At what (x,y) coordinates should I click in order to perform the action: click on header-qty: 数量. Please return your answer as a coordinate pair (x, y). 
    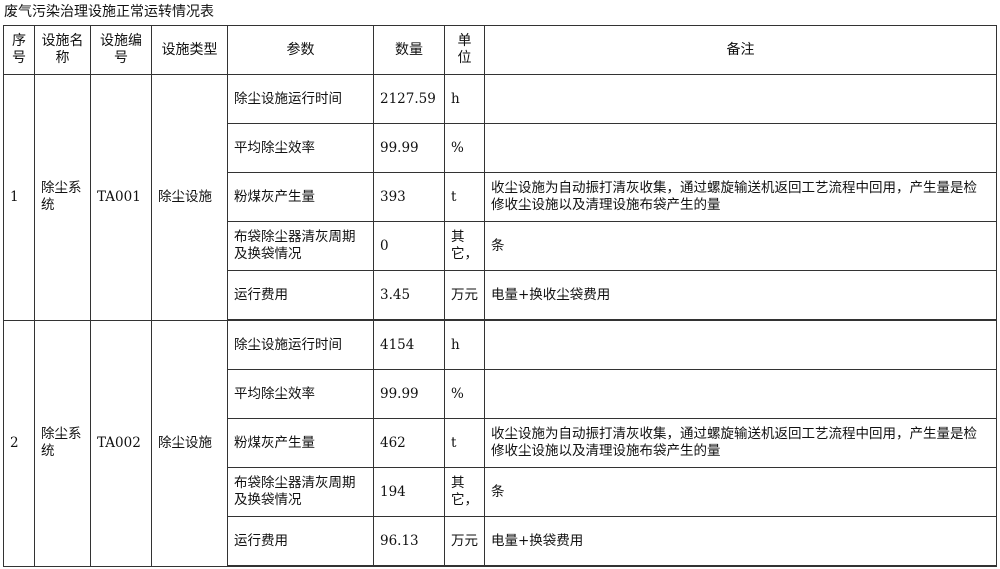
    Looking at the image, I should click on (409, 50).